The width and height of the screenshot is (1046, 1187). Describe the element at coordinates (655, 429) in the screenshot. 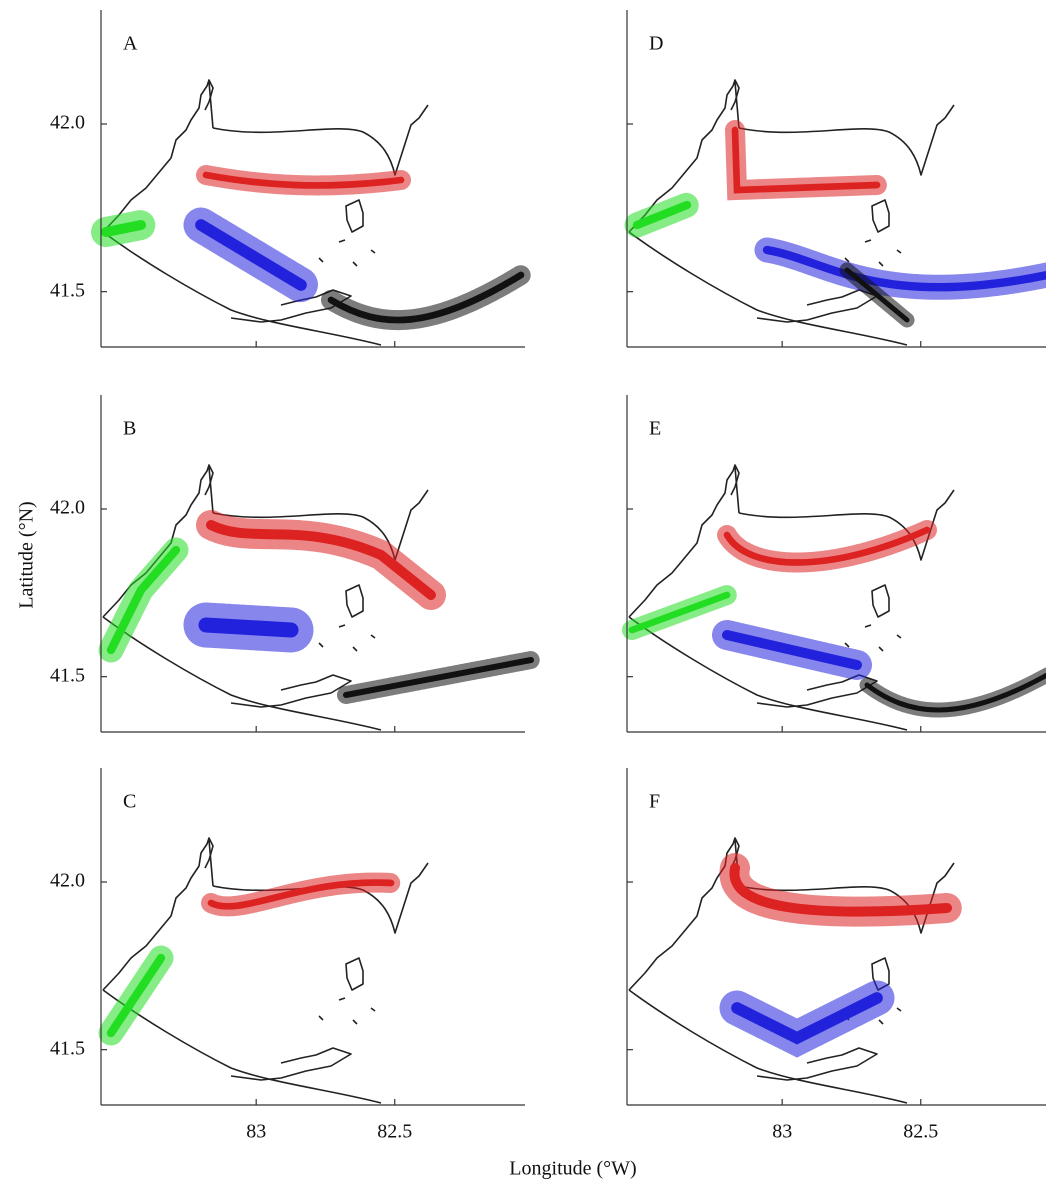

I see `panel-label: E` at that location.